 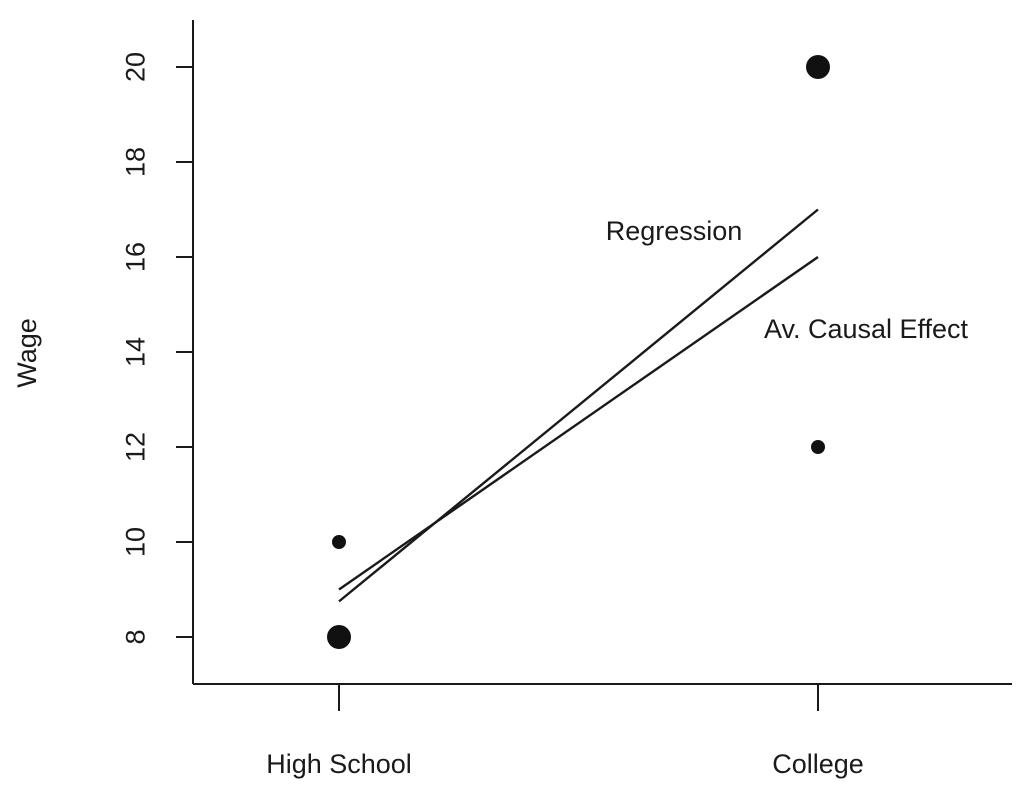 What do you see at coordinates (135, 162) in the screenshot?
I see `y-tick-label: 18` at bounding box center [135, 162].